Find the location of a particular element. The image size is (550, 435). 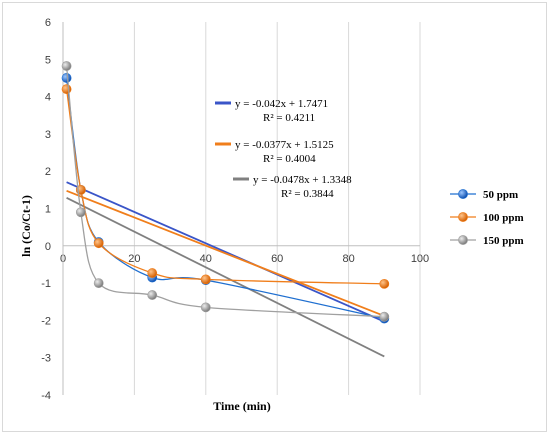

trendline-r2: R² = 0.4211 is located at coordinates (289, 118).